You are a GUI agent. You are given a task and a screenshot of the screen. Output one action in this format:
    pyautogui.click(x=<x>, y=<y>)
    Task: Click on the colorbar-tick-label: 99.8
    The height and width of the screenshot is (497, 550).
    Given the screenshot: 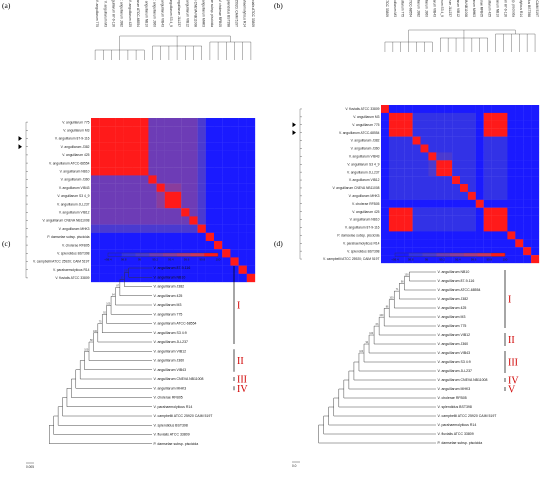 What is the action you would take?
    pyautogui.click(x=489, y=260)
    